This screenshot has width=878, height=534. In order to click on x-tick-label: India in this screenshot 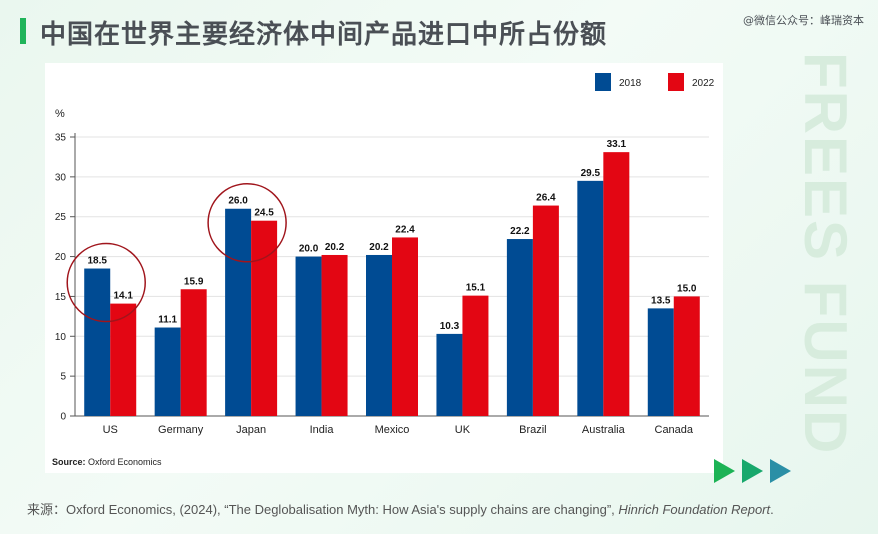, I will do `click(322, 430)`.